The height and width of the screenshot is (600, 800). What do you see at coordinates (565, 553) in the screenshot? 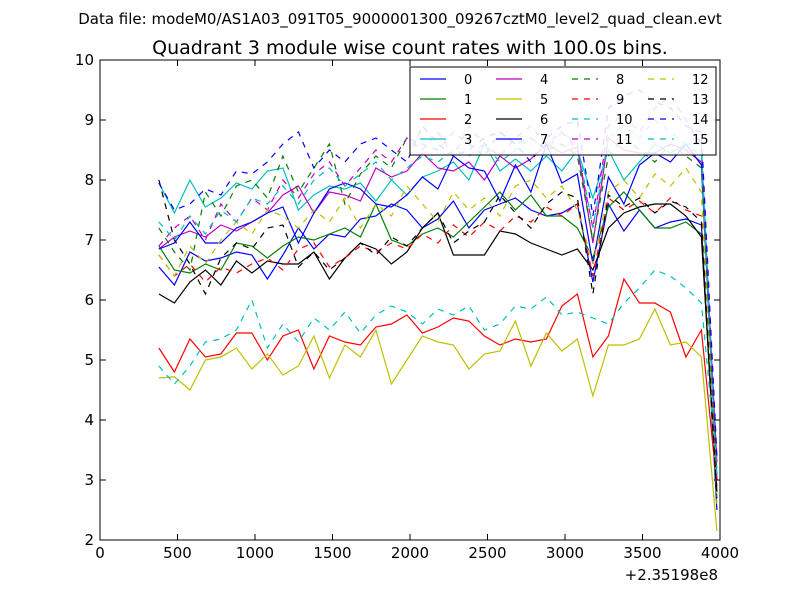
I see `x-tick-label: 3000` at bounding box center [565, 553].